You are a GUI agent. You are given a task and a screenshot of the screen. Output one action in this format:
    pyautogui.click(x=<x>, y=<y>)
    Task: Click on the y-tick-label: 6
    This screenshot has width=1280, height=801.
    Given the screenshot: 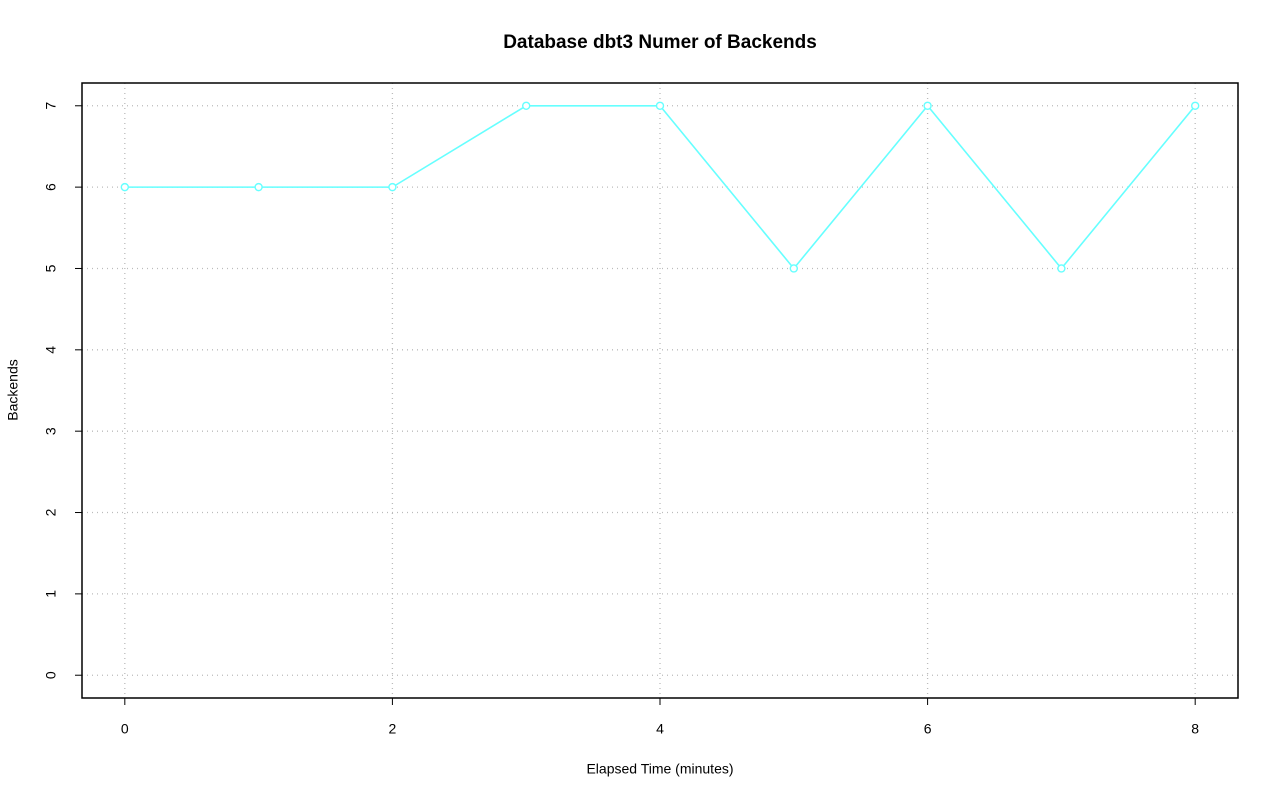 What is the action you would take?
    pyautogui.click(x=51, y=187)
    